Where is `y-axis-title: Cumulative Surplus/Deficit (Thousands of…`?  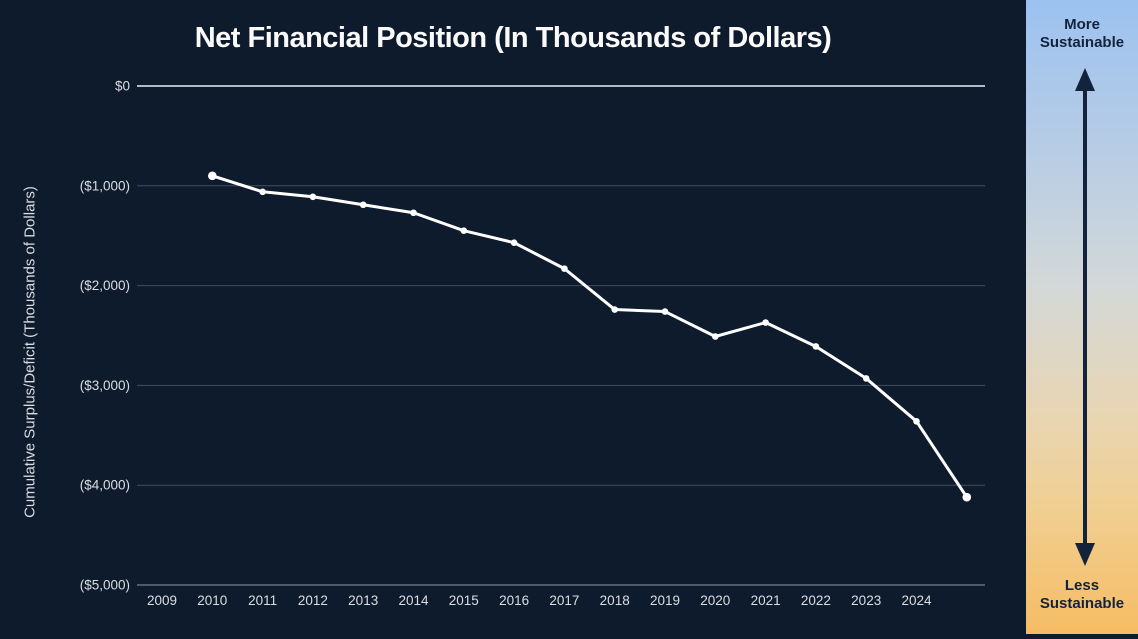
y-axis-title: Cumulative Surplus/Deficit (Thousands of… is located at coordinates (30, 352).